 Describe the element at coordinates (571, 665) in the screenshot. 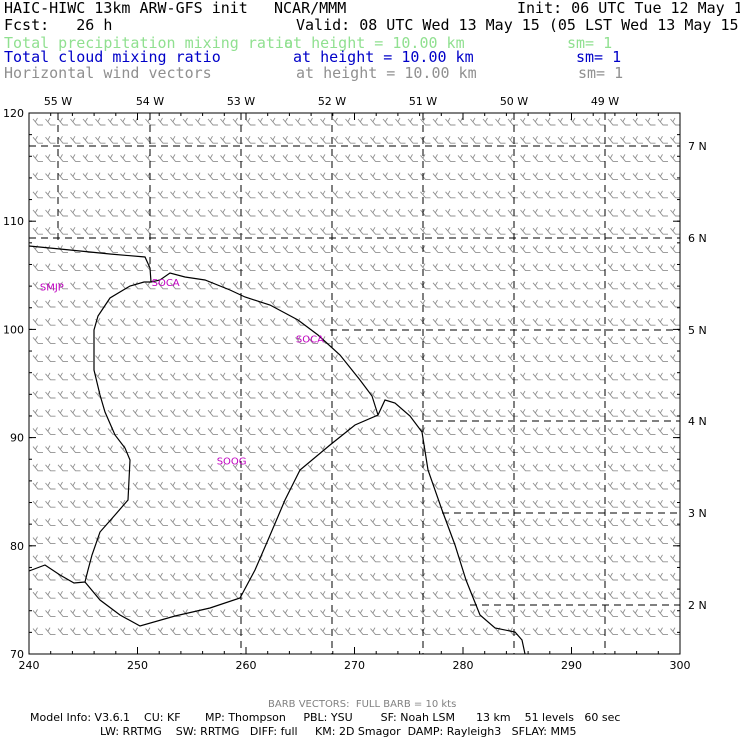

I see `x-tick-label: 290` at that location.